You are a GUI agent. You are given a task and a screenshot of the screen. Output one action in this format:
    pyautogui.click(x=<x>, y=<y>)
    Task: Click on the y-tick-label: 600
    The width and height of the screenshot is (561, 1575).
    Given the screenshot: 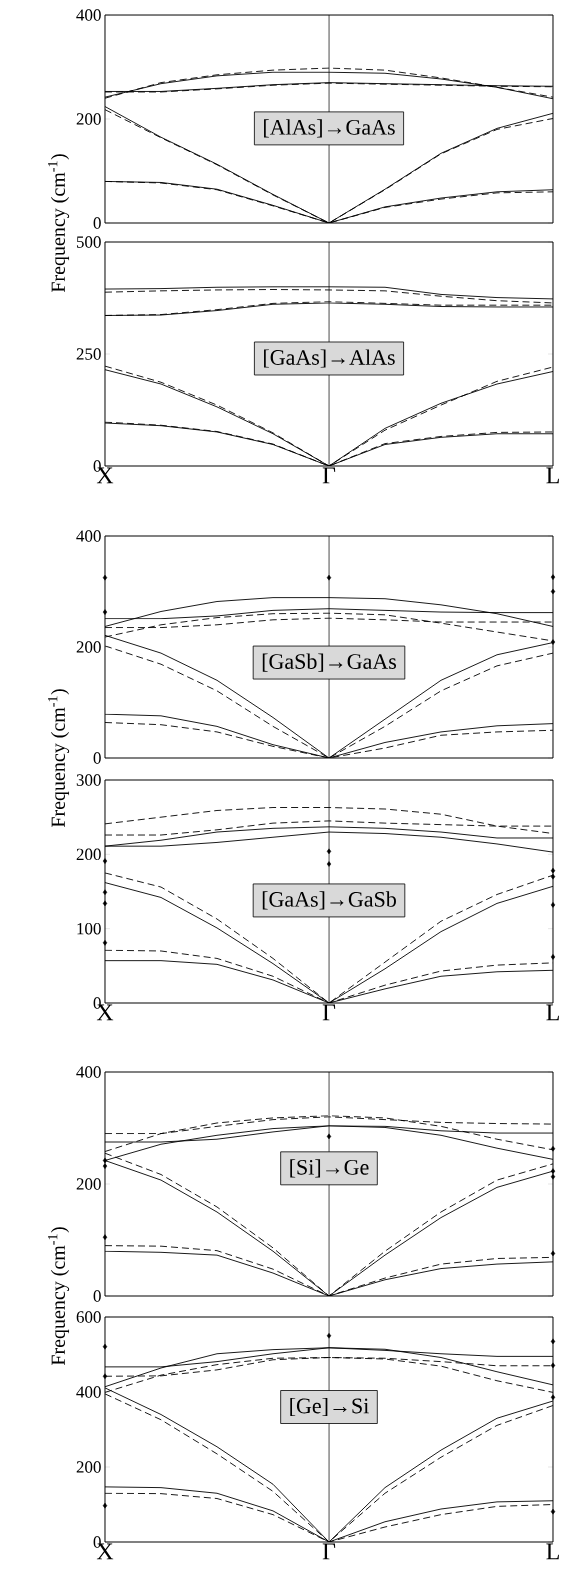 What is the action you would take?
    pyautogui.click(x=88, y=1317)
    